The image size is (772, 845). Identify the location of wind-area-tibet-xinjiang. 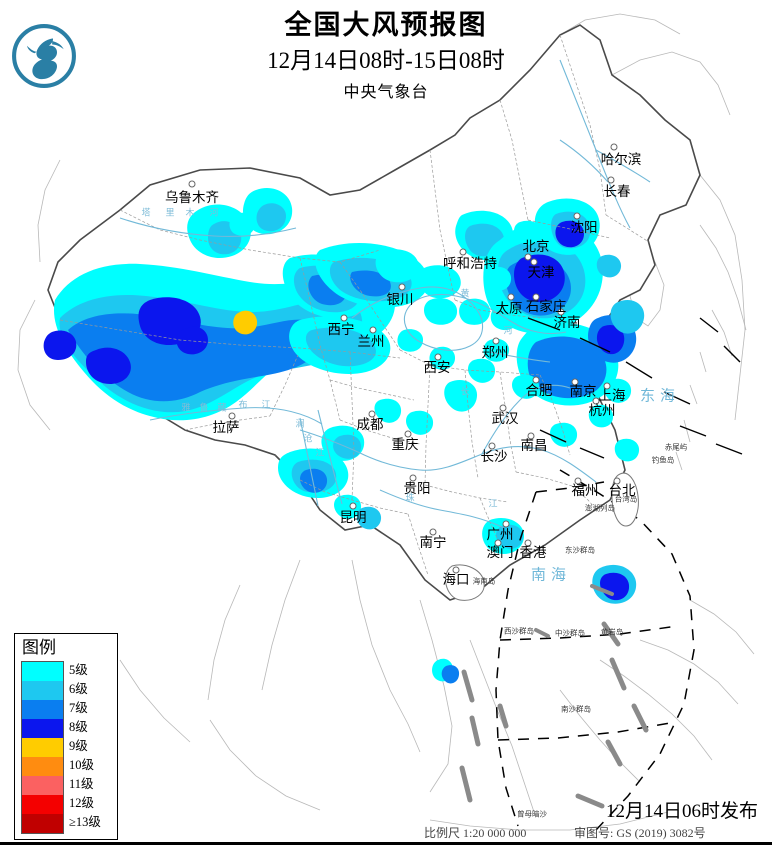
(219, 304).